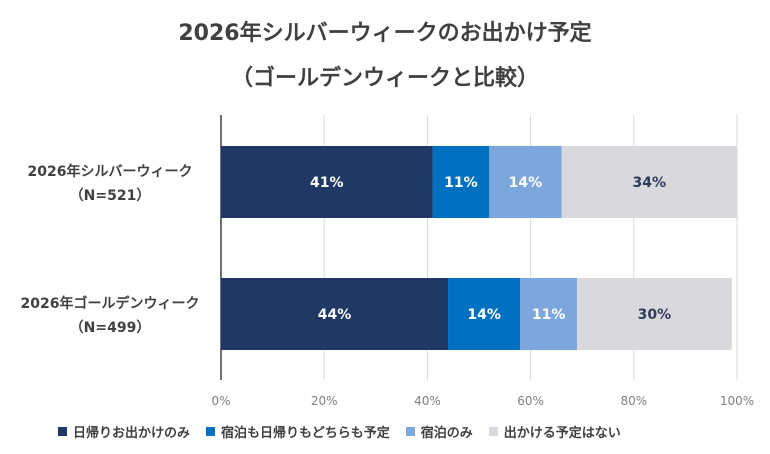 The height and width of the screenshot is (454, 770). I want to click on legend-label: 宿泊も日帰りもどちらも予定, so click(305, 433).